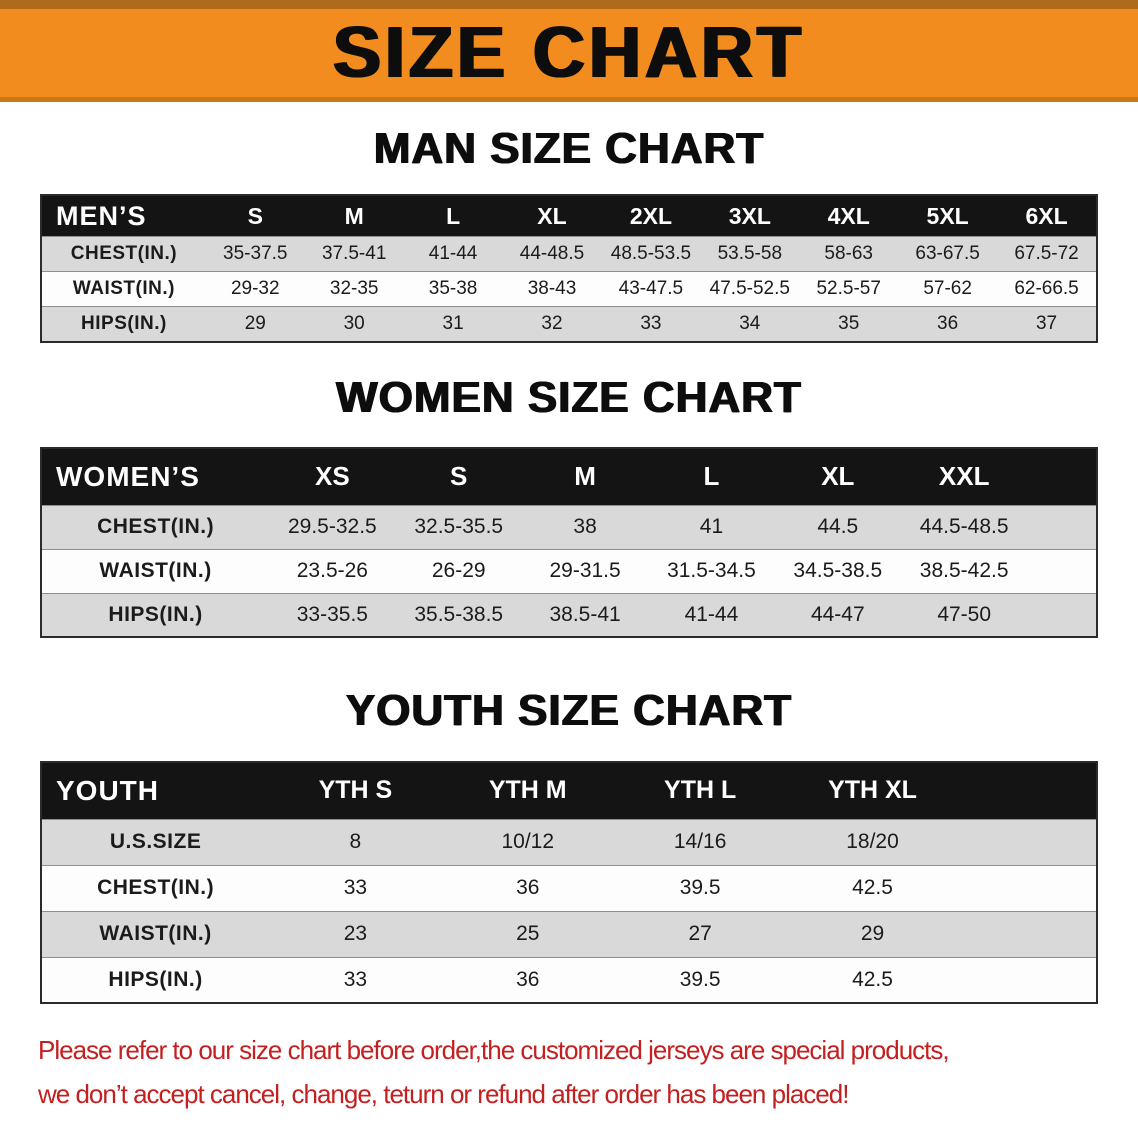 The height and width of the screenshot is (1132, 1138). What do you see at coordinates (569, 980) in the screenshot?
I see `table-row: HIPS(IN.) 33 36 39.5 42.5` at bounding box center [569, 980].